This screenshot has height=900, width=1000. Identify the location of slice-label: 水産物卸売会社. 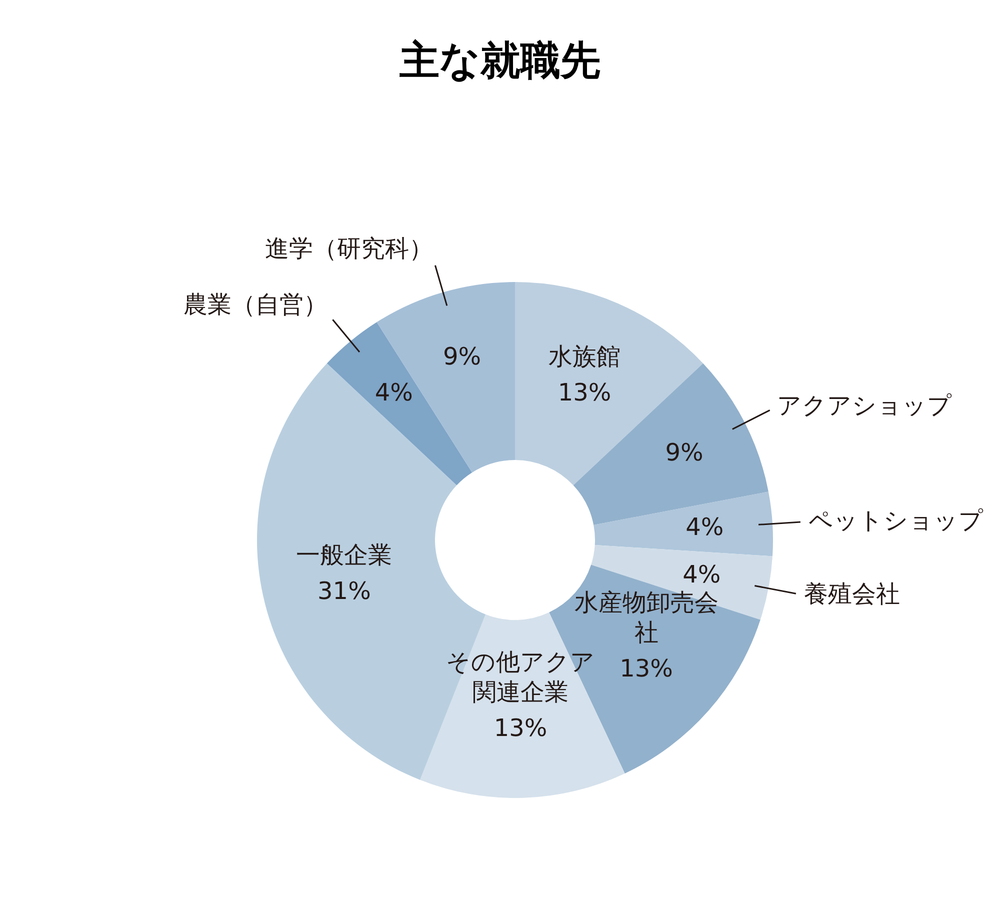
(646, 617).